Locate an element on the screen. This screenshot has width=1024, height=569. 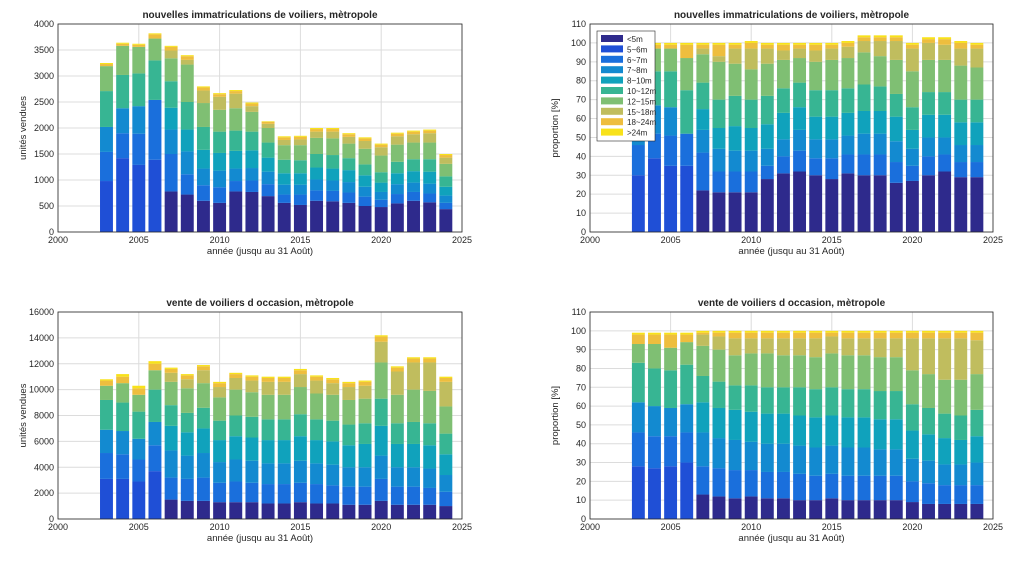
y-tick-label: 0 is located at coordinates (583, 519).